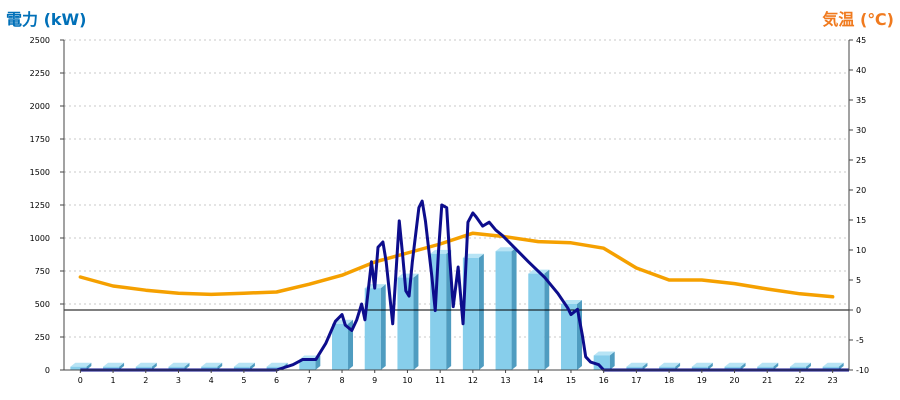 This screenshot has width=900, height=400. Describe the element at coordinates (861, 250) in the screenshot. I see `right-tick-label: 10` at that location.